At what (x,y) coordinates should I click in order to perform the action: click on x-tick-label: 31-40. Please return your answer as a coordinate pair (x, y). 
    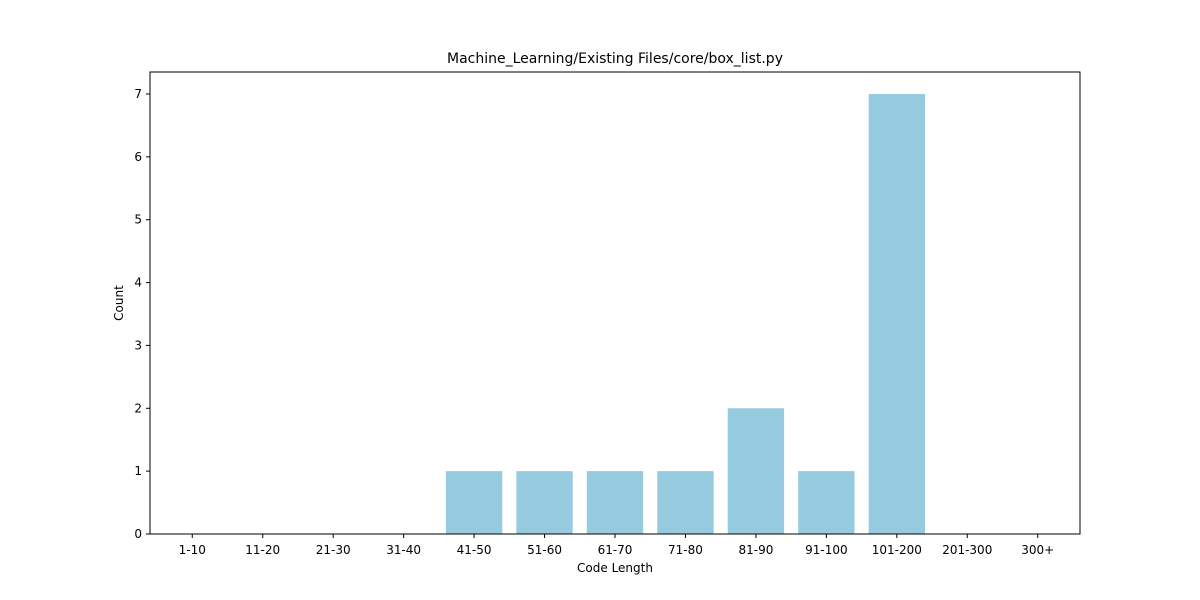
    Looking at the image, I should click on (403, 550).